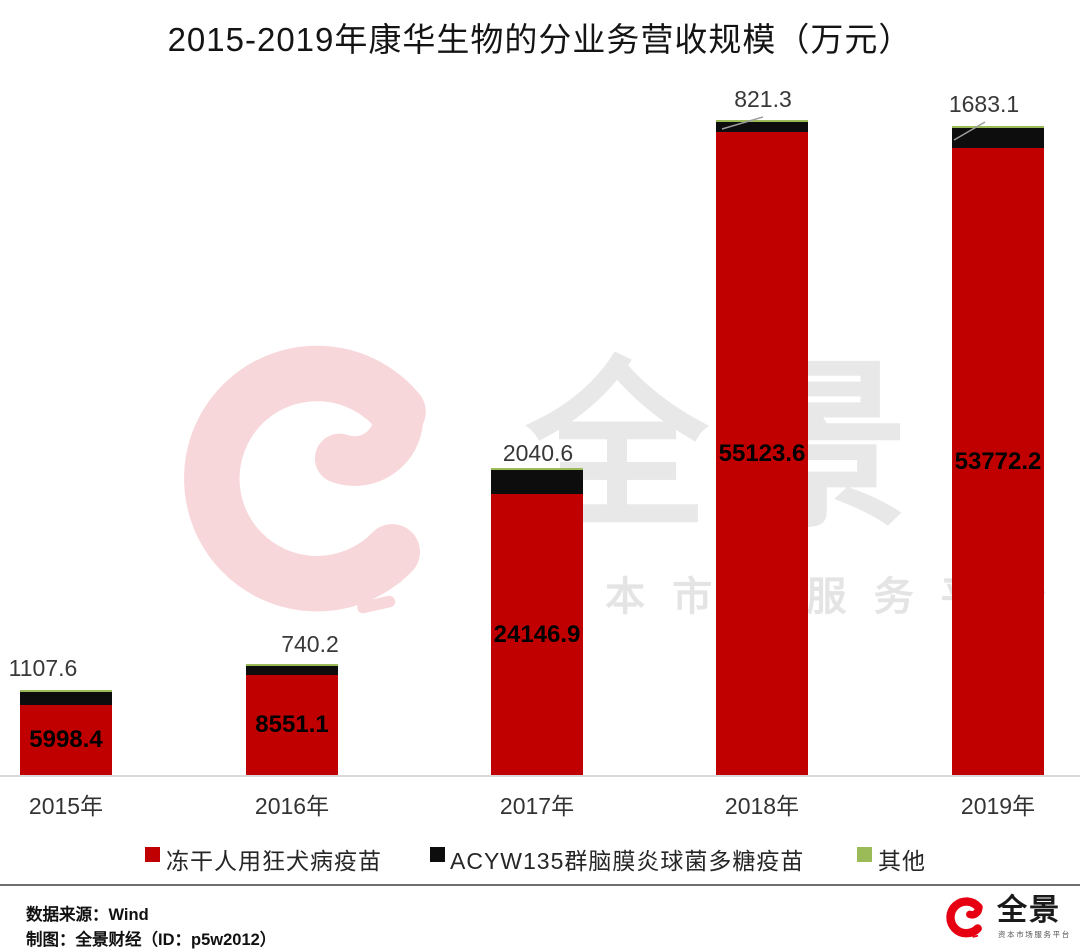 This screenshot has width=1080, height=952. Describe the element at coordinates (998, 138) in the screenshot. I see `bar-segment-acyw135-vaccine-2019年` at that location.